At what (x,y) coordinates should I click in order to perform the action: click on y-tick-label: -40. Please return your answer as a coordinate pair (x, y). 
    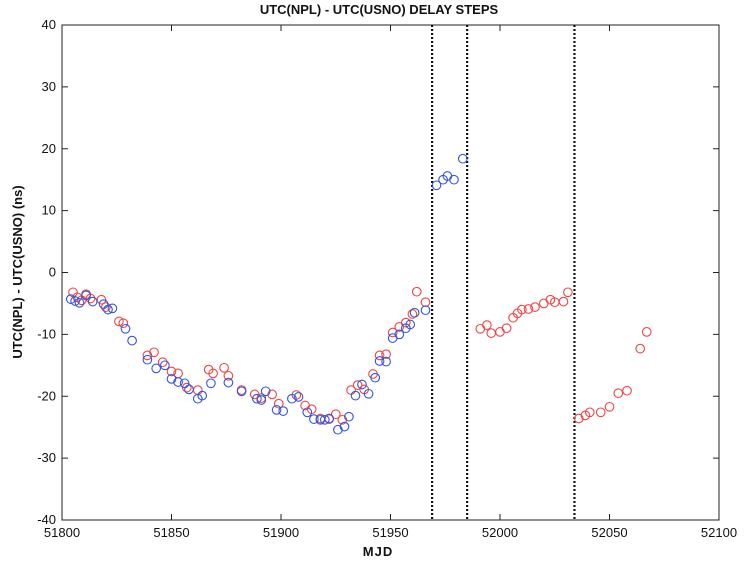
    Looking at the image, I should click on (46, 519).